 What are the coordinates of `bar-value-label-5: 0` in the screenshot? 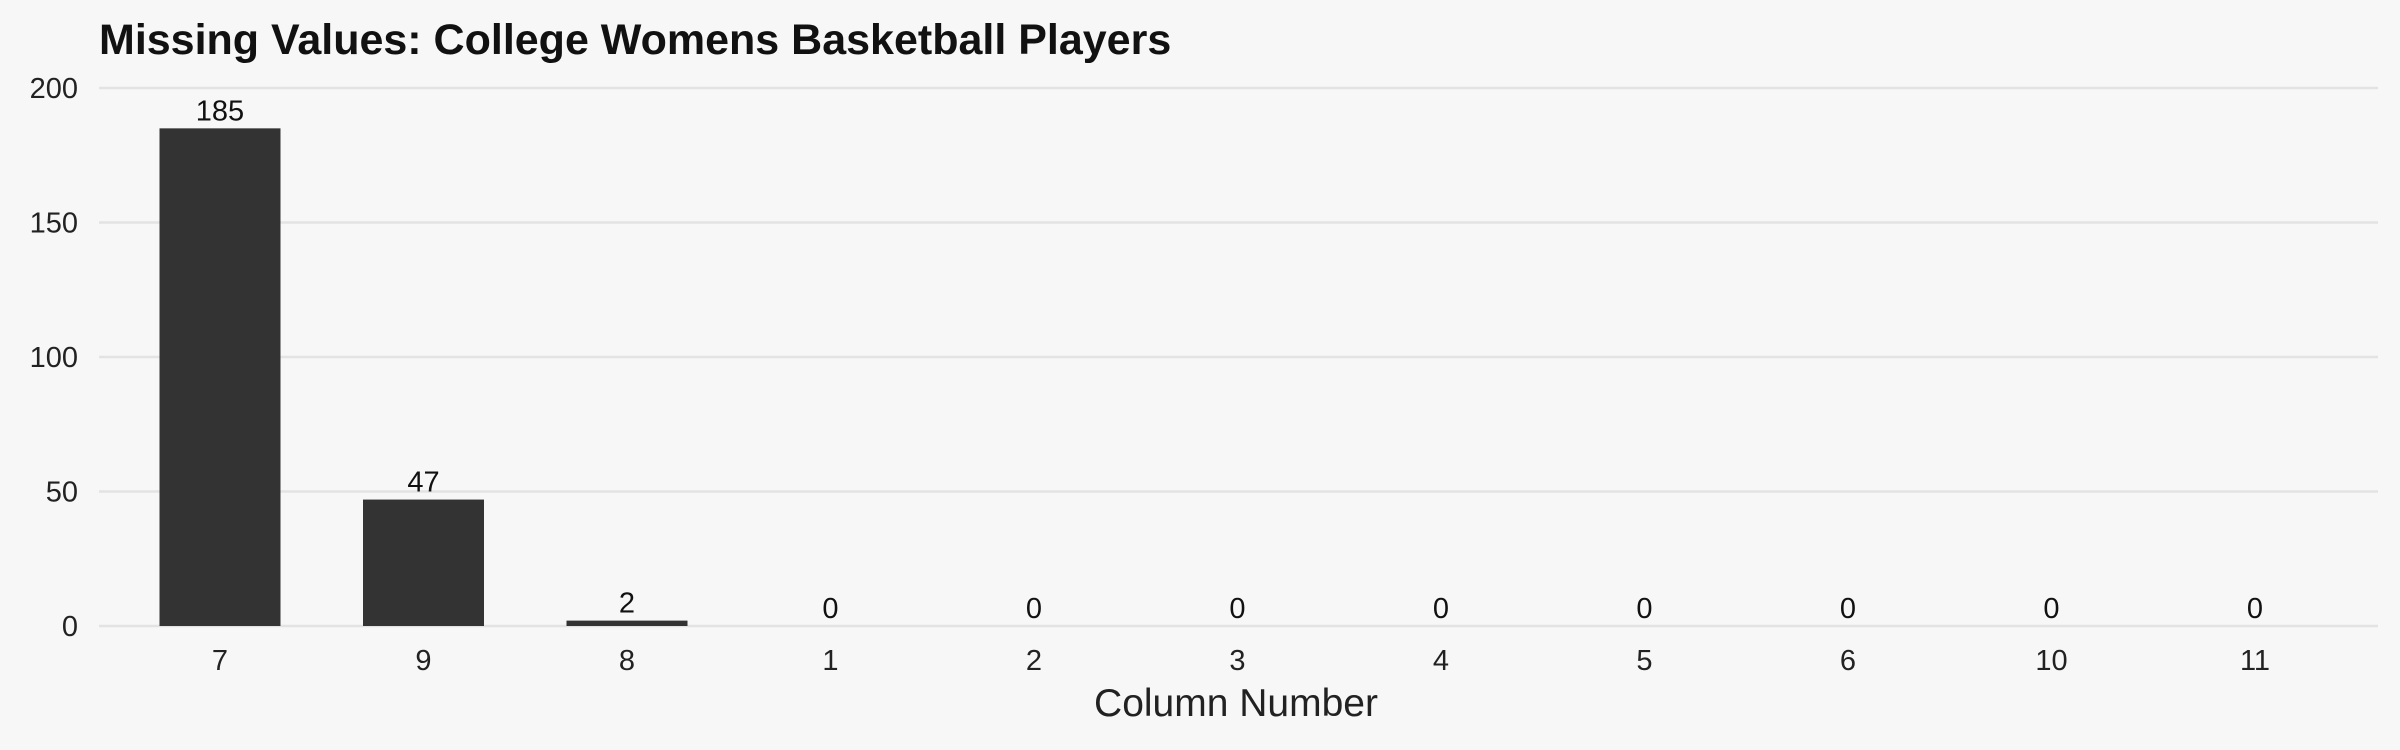 It's located at (1644, 609).